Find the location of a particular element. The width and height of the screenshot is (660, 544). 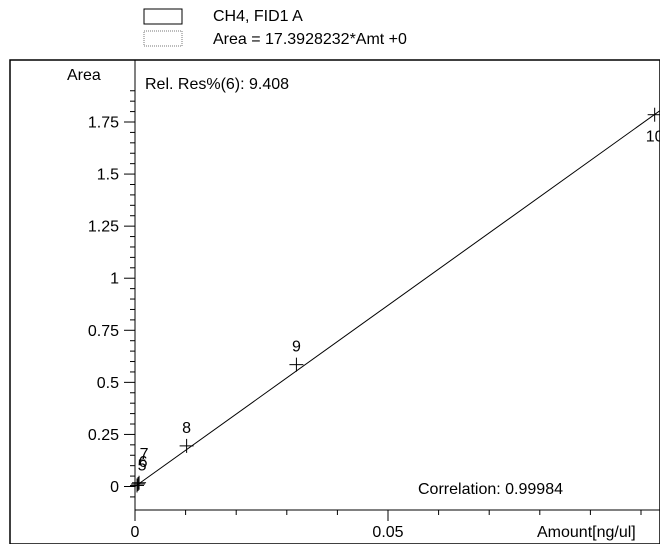

legend-swatch-equation is located at coordinates (163, 38).